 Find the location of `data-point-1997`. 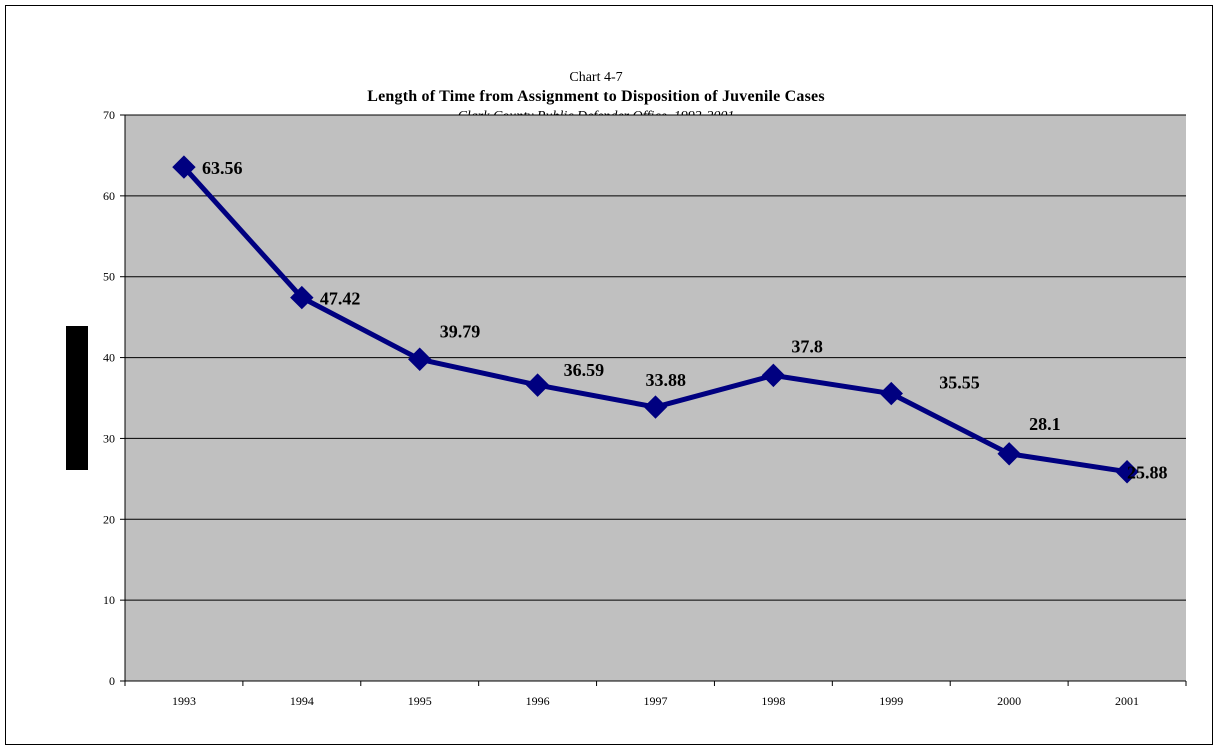

data-point-1997 is located at coordinates (655, 407).